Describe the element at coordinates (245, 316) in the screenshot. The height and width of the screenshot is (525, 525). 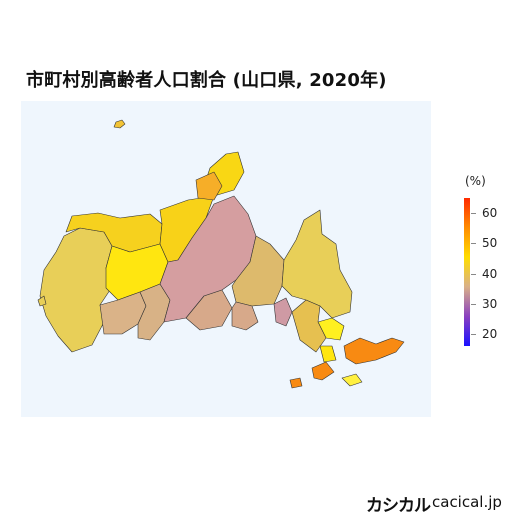
I see `region-kudamatsu` at that location.